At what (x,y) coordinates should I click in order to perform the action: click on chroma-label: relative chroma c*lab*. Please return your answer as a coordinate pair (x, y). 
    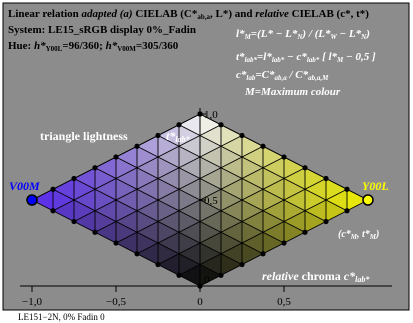
    Looking at the image, I should click on (316, 276).